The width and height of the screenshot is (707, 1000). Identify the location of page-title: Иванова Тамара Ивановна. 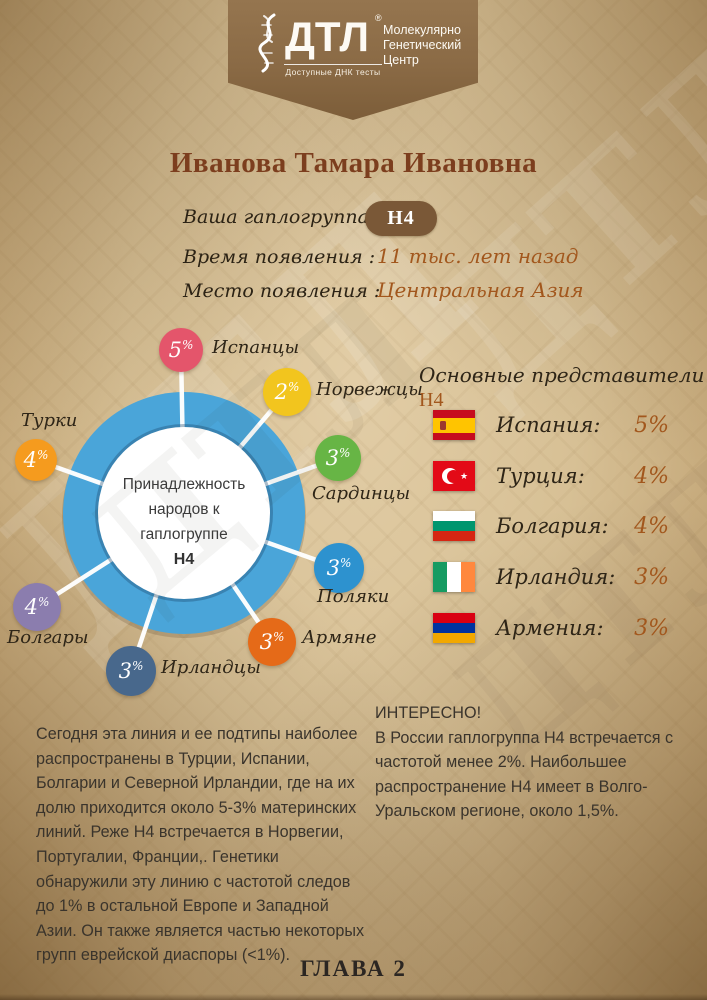
(353, 163).